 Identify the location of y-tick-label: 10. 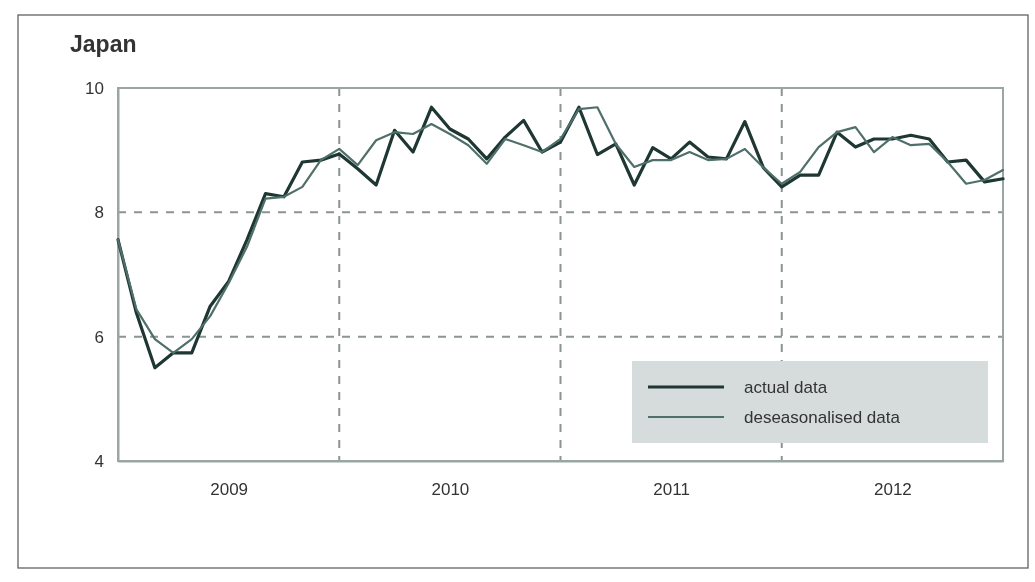
(94, 88).